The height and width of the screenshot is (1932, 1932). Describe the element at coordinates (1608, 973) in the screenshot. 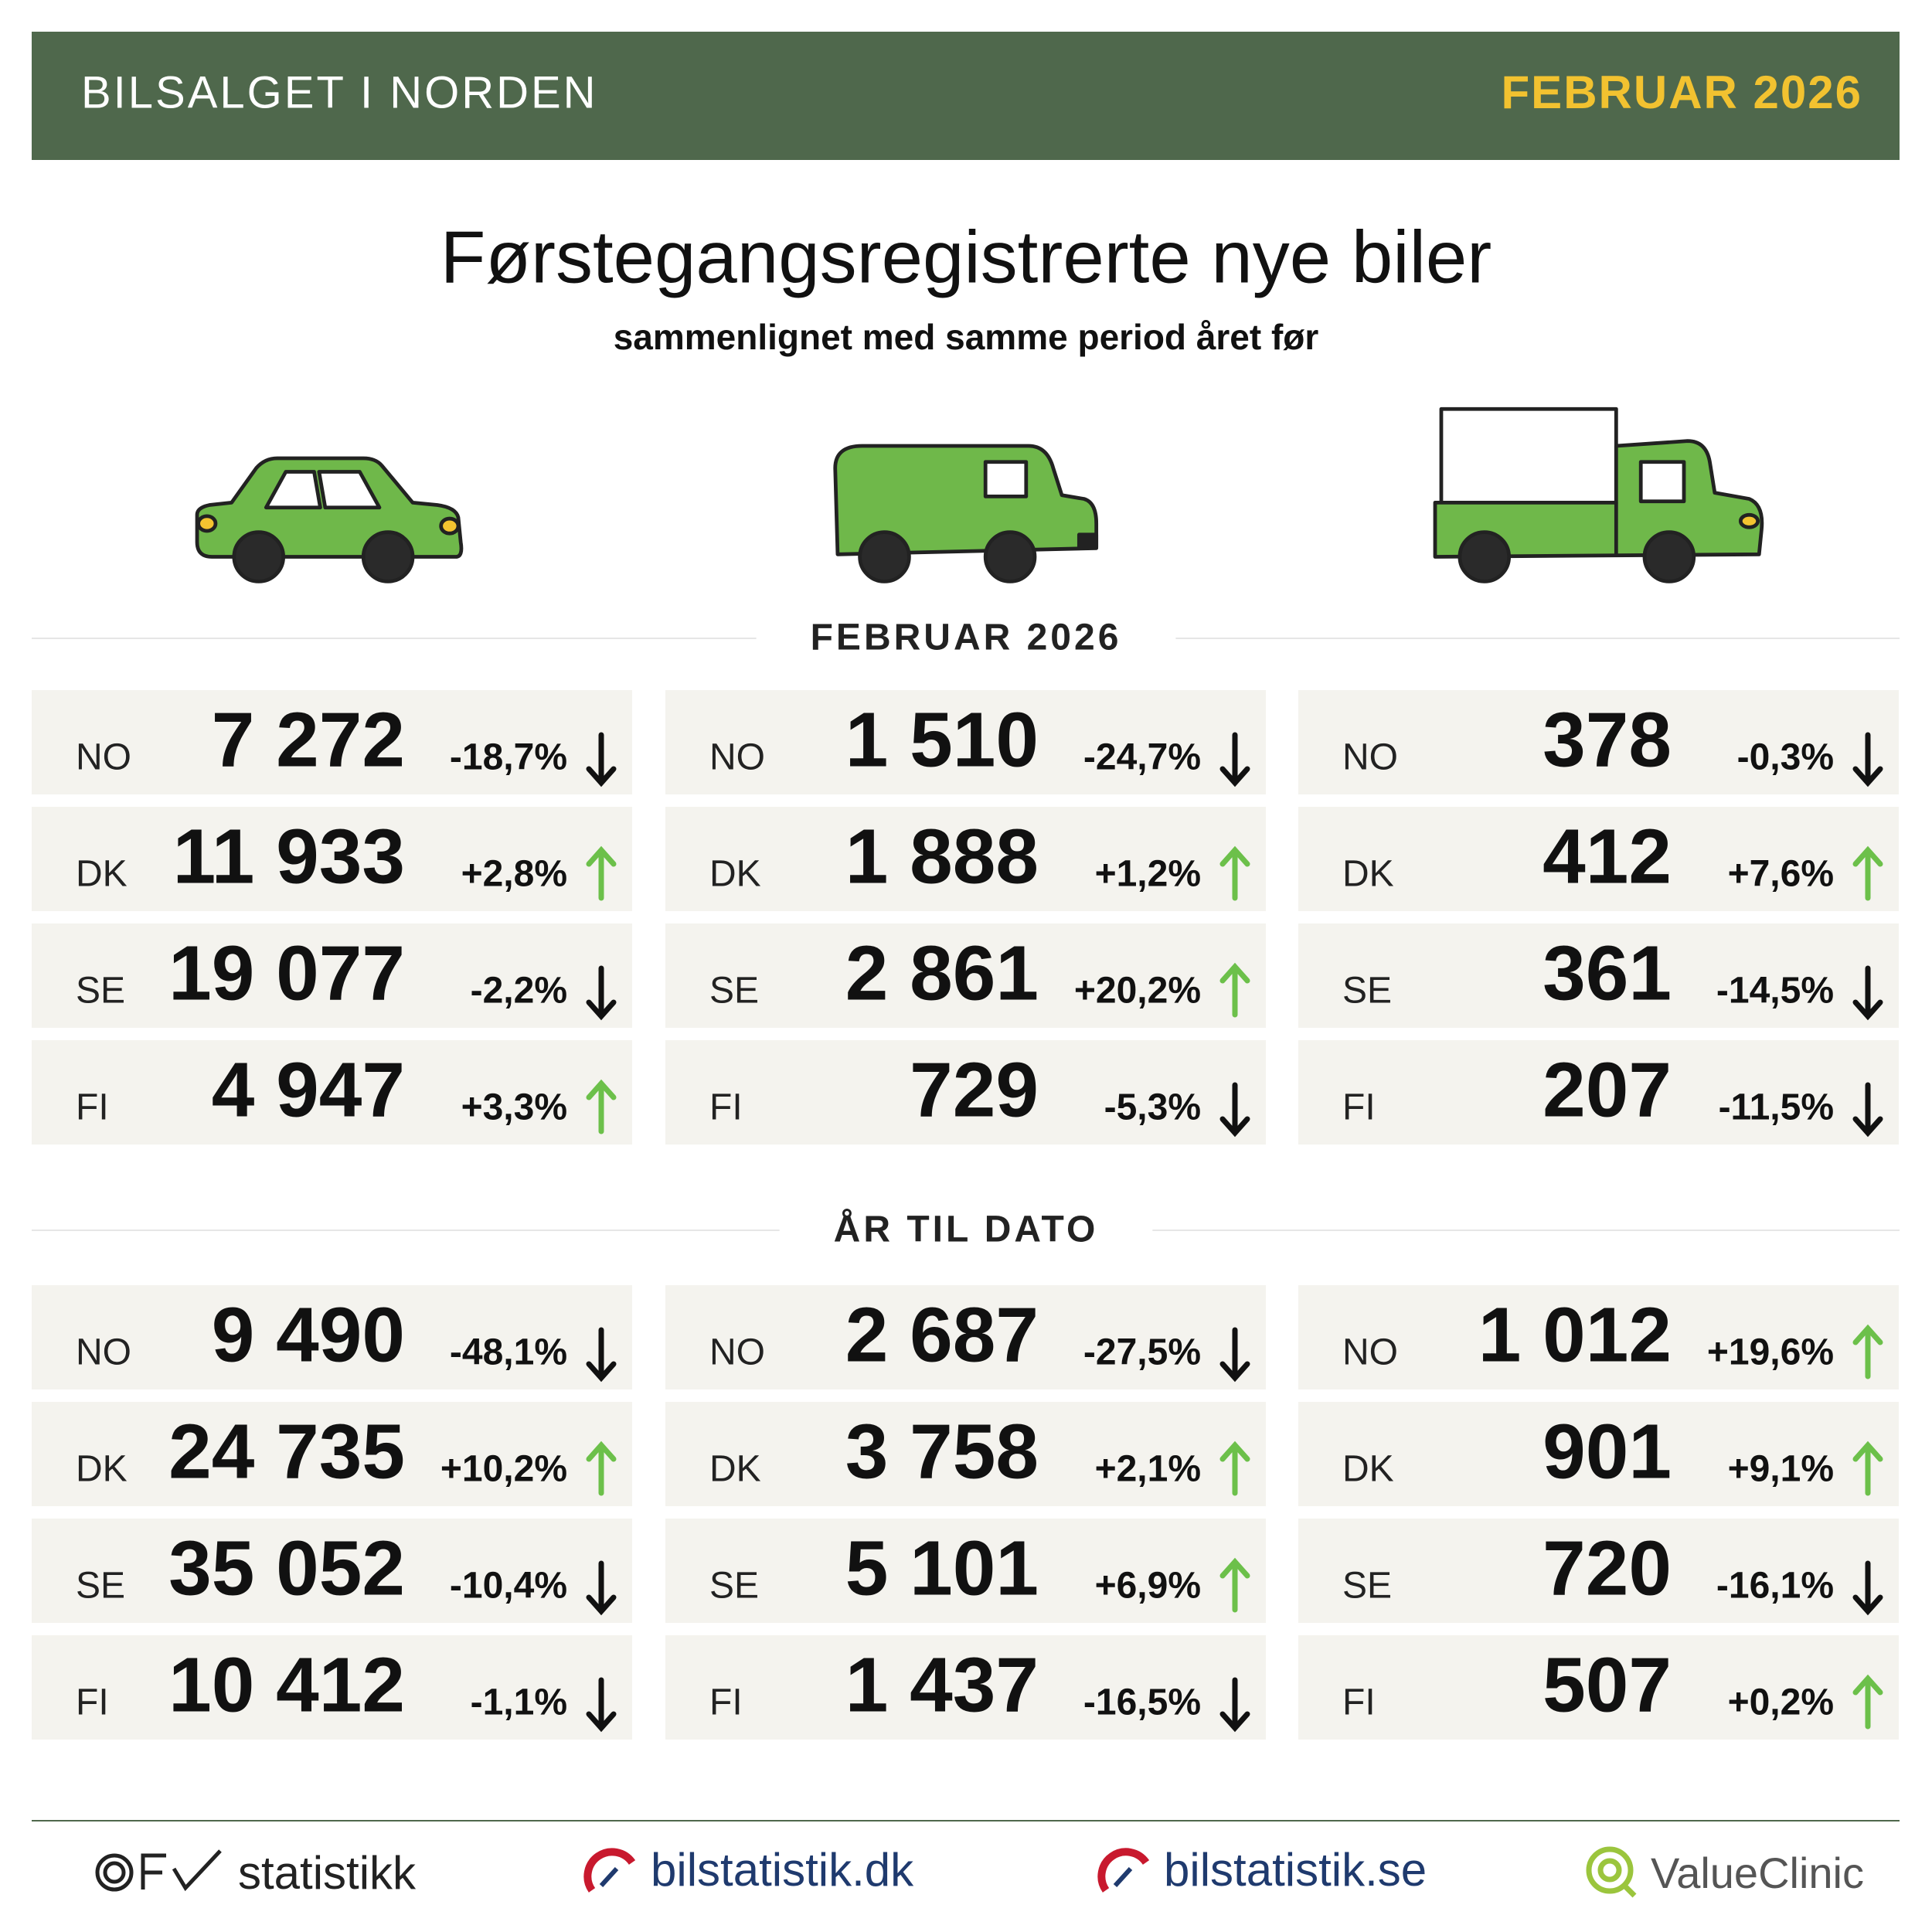

I see `registrations: 361` at that location.